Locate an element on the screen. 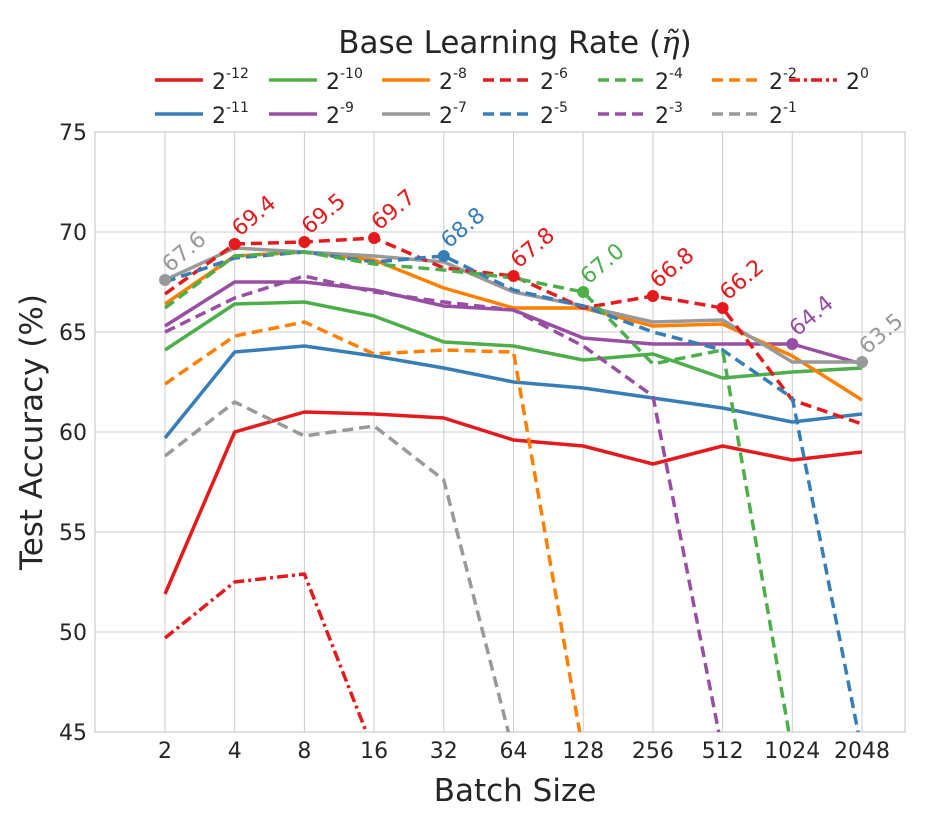 This screenshot has width=947, height=823. legend-label-exp: 0 is located at coordinates (864, 74).